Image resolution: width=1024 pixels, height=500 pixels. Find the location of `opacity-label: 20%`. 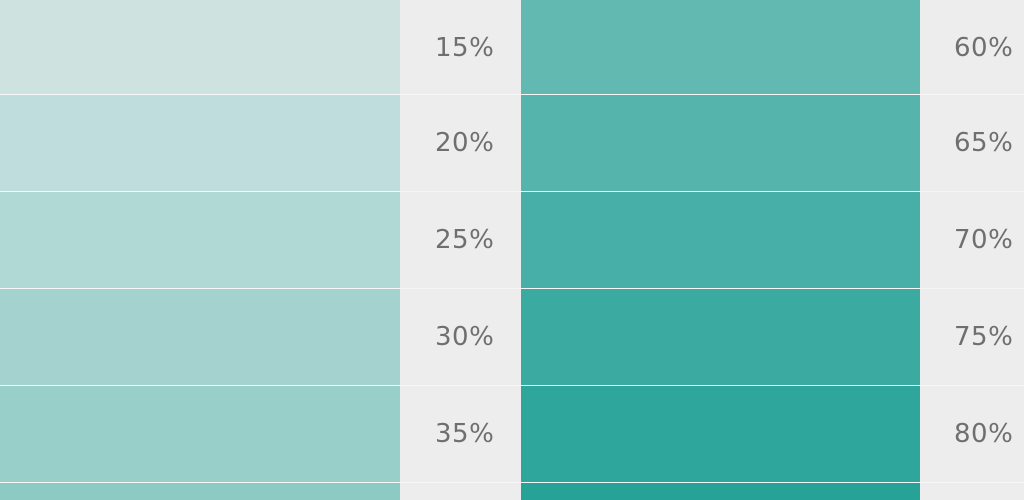

opacity-label: 20% is located at coordinates (465, 143).